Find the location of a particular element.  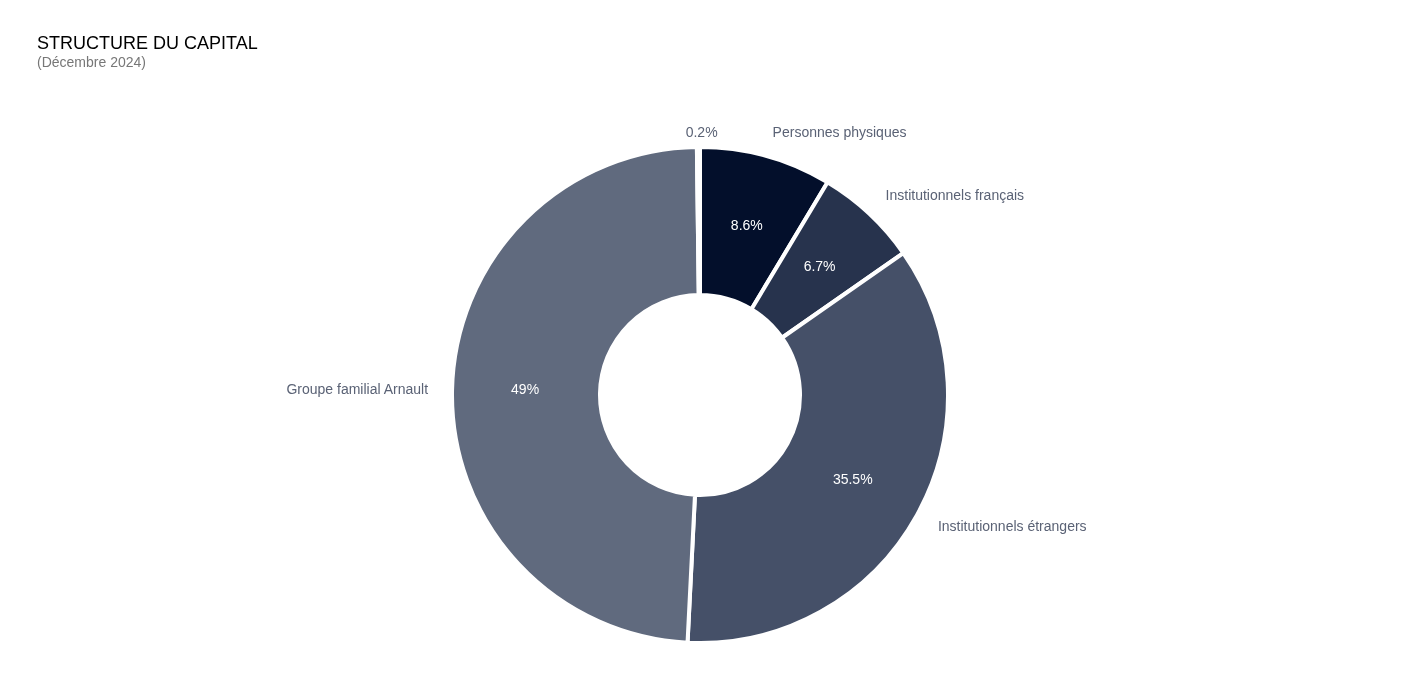

text: (Décembre 2024) is located at coordinates (91, 62).